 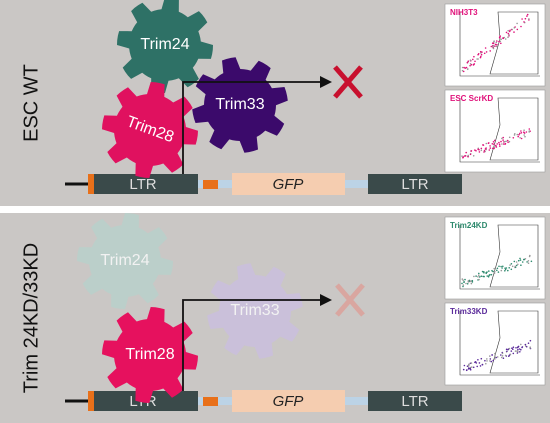 I want to click on protein-label: Trim24, so click(x=164, y=44).